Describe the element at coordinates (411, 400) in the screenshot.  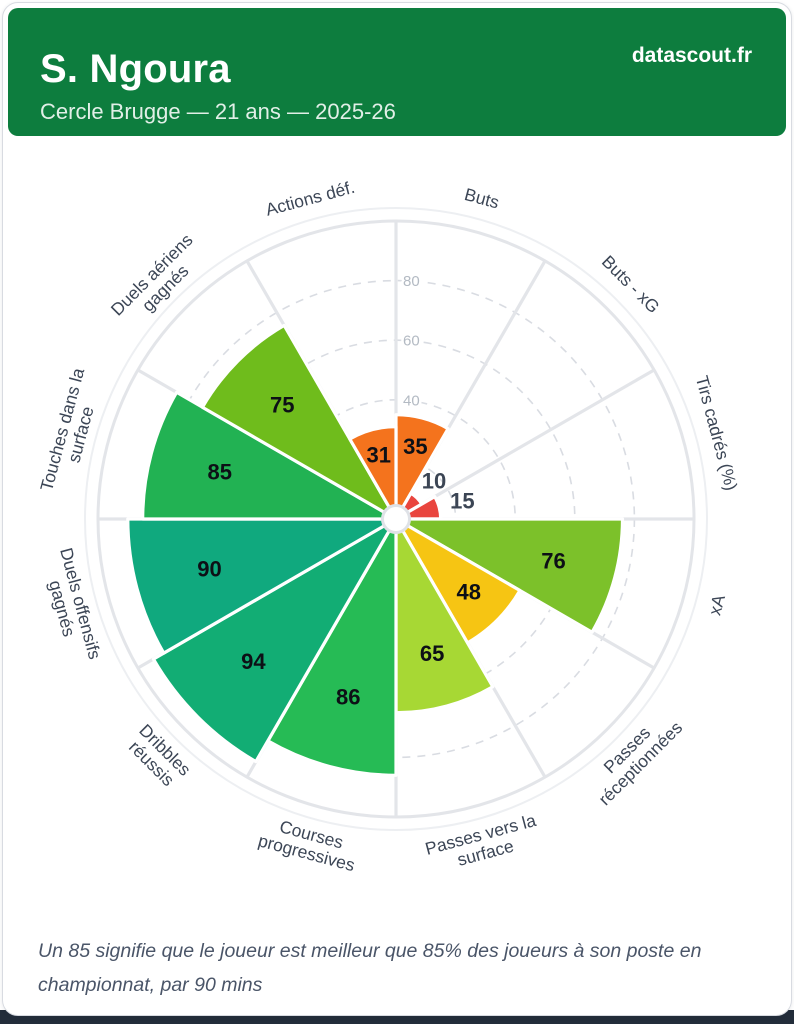
I see `ring-tick-label-40: 40` at that location.